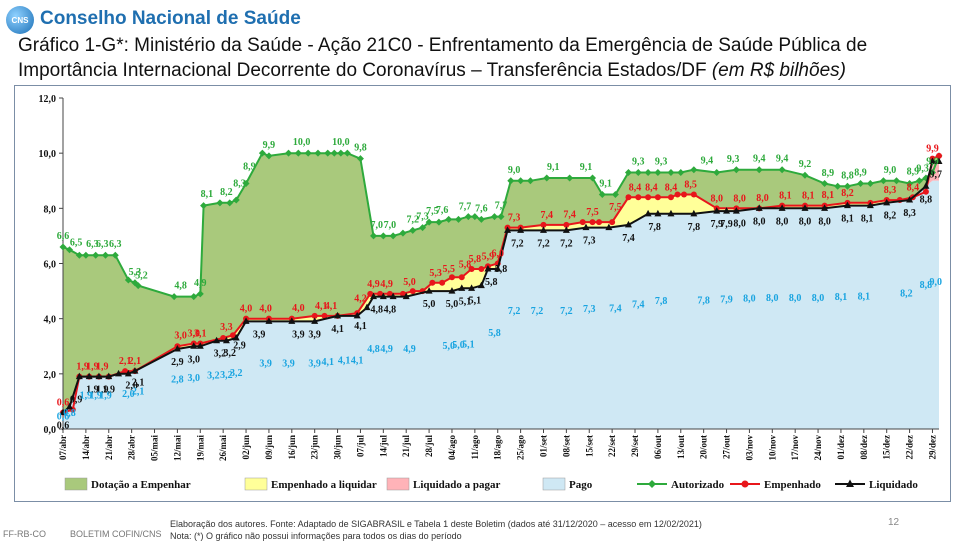 This screenshot has width=960, height=545. Describe the element at coordinates (135, 361) in the screenshot. I see `data-label-empenhado: 2,1` at that location.